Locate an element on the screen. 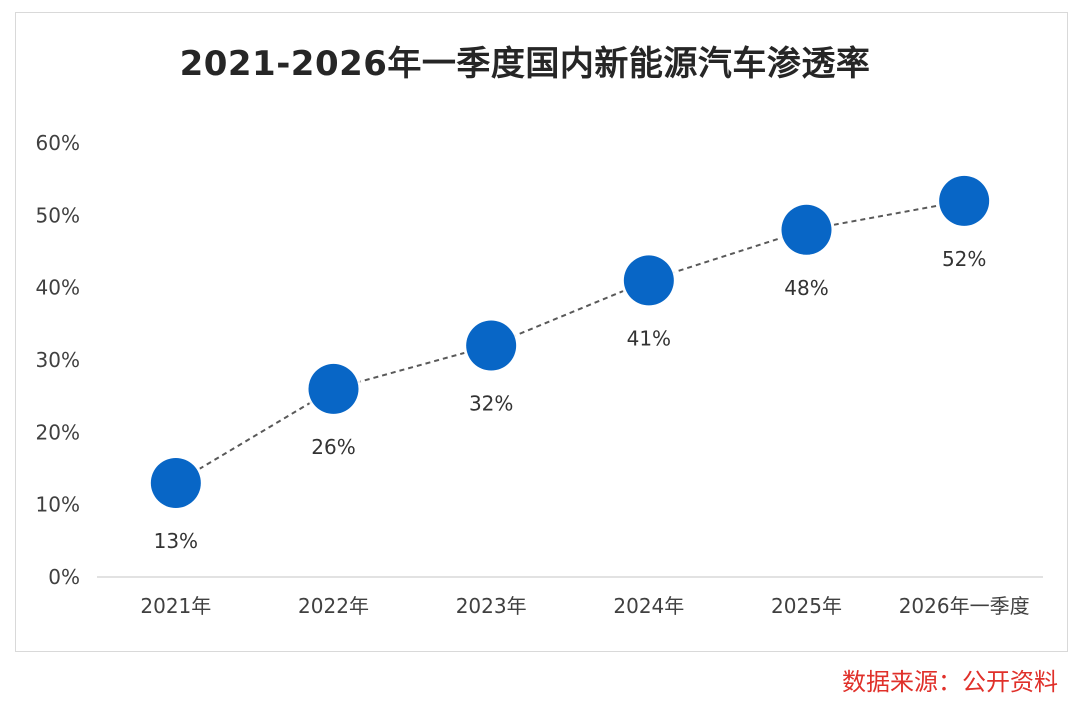  x-tick-label: 2021年 is located at coordinates (175, 606).